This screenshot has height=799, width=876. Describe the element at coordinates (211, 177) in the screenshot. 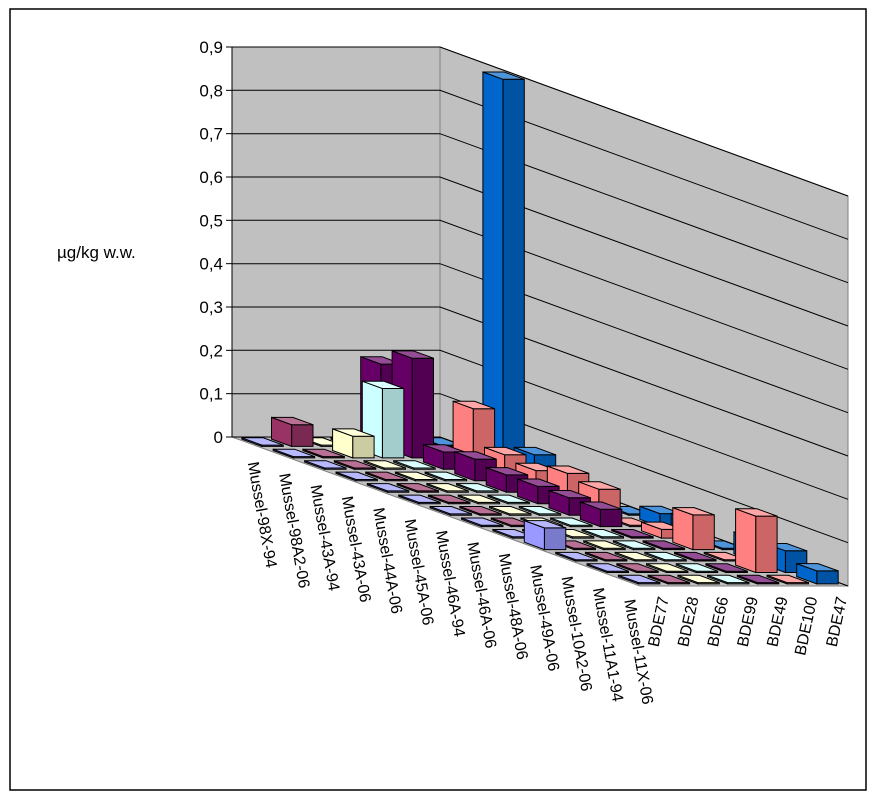

I see `y-tick-label: 0,6` at that location.